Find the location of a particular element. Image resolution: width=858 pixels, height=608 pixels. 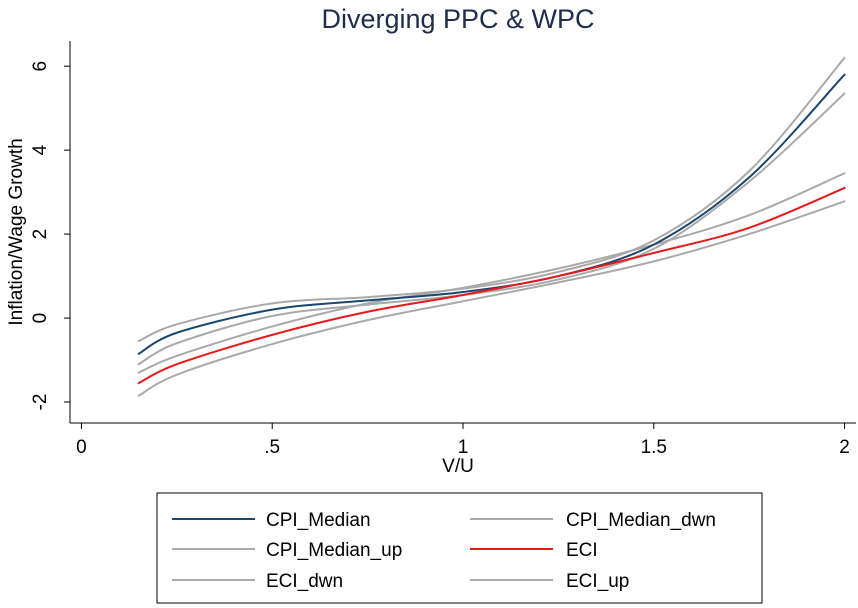

x-tick-label: 0 is located at coordinates (81, 447).